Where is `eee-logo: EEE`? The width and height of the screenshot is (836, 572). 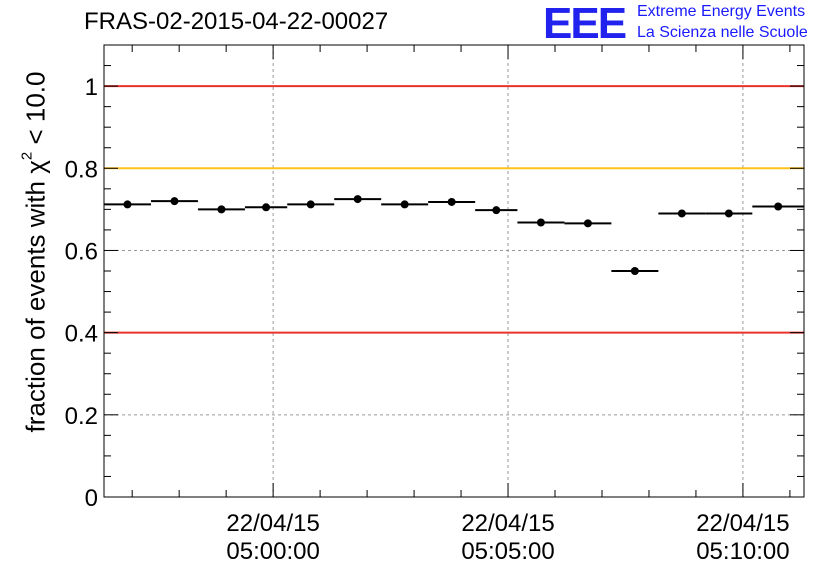 eee-logo: EEE is located at coordinates (585, 24).